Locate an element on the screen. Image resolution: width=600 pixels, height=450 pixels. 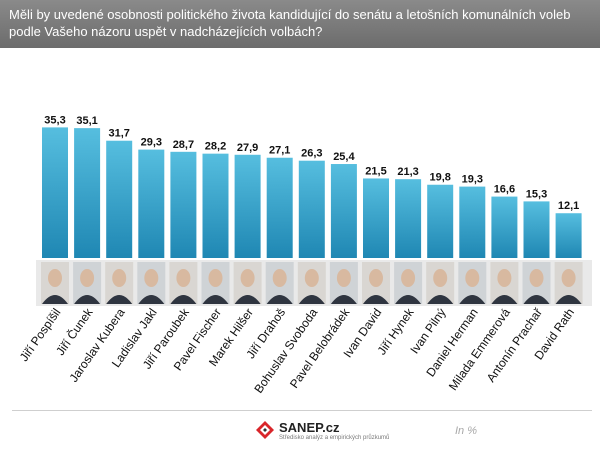
data-label-8: 26,3 is located at coordinates (311, 154).